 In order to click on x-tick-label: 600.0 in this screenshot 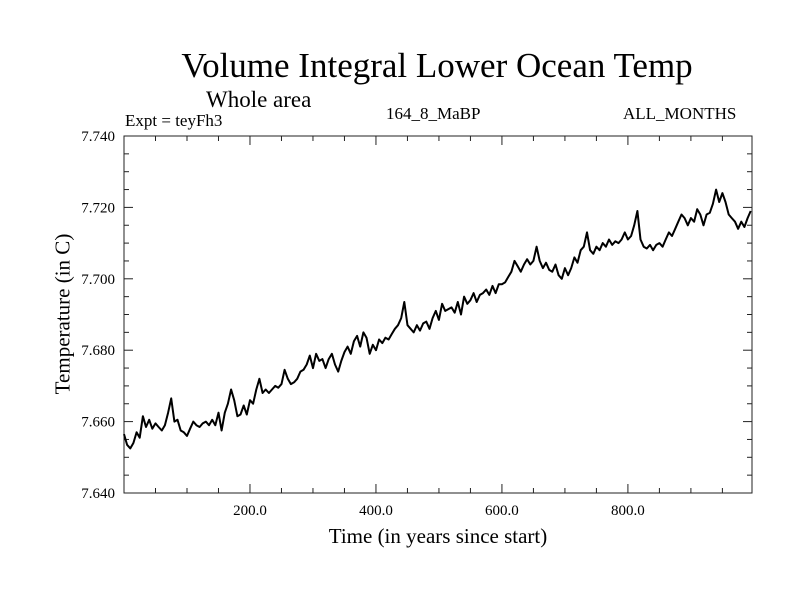, I will do `click(502, 511)`.